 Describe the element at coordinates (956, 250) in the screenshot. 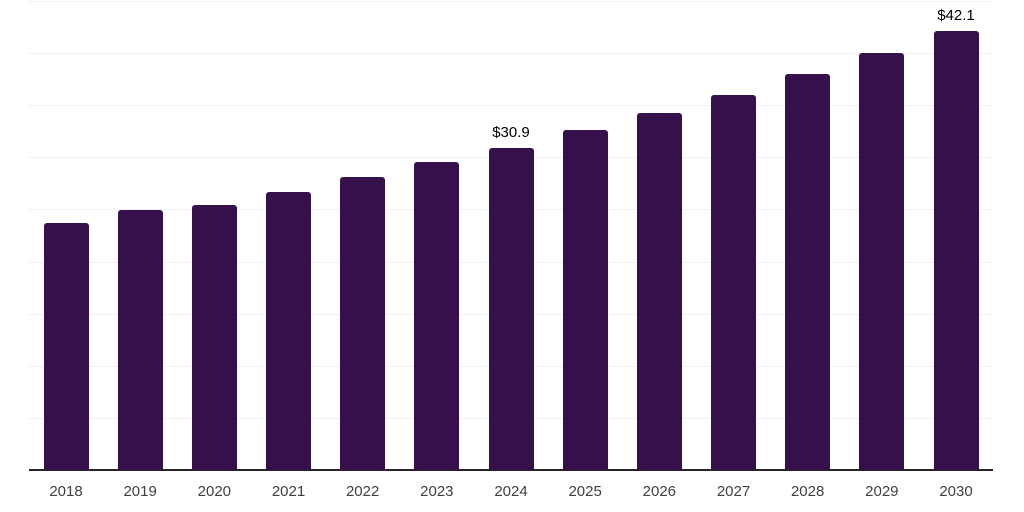

I see `bar-2030` at that location.